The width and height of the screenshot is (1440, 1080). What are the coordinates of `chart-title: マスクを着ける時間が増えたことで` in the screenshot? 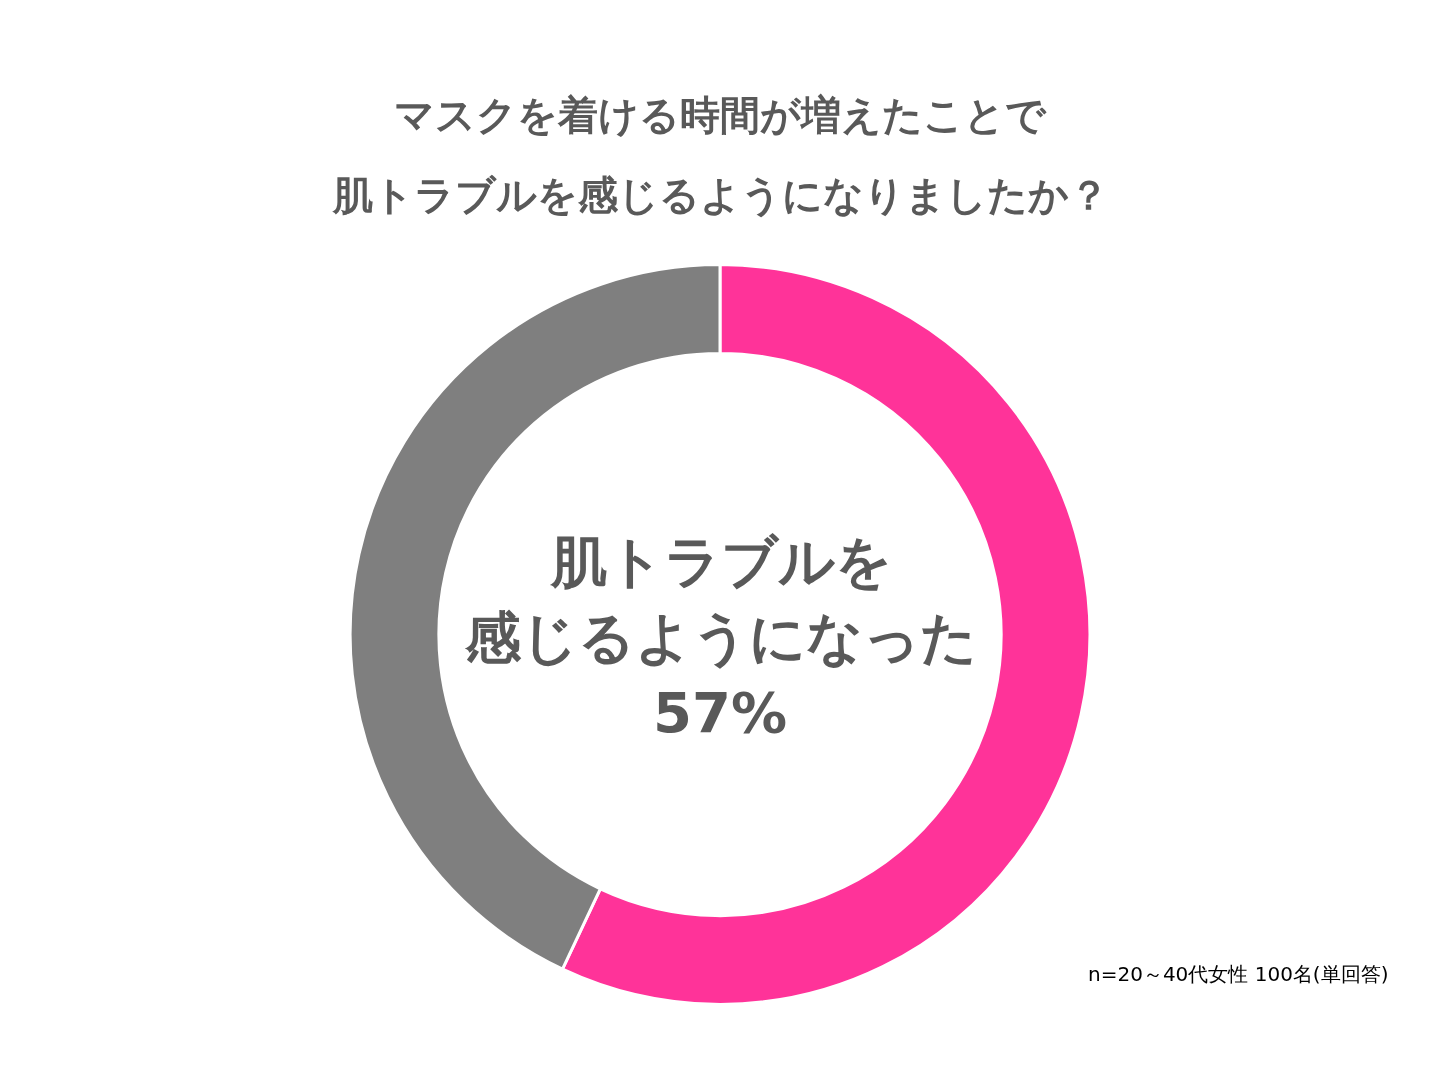 It's located at (720, 115).